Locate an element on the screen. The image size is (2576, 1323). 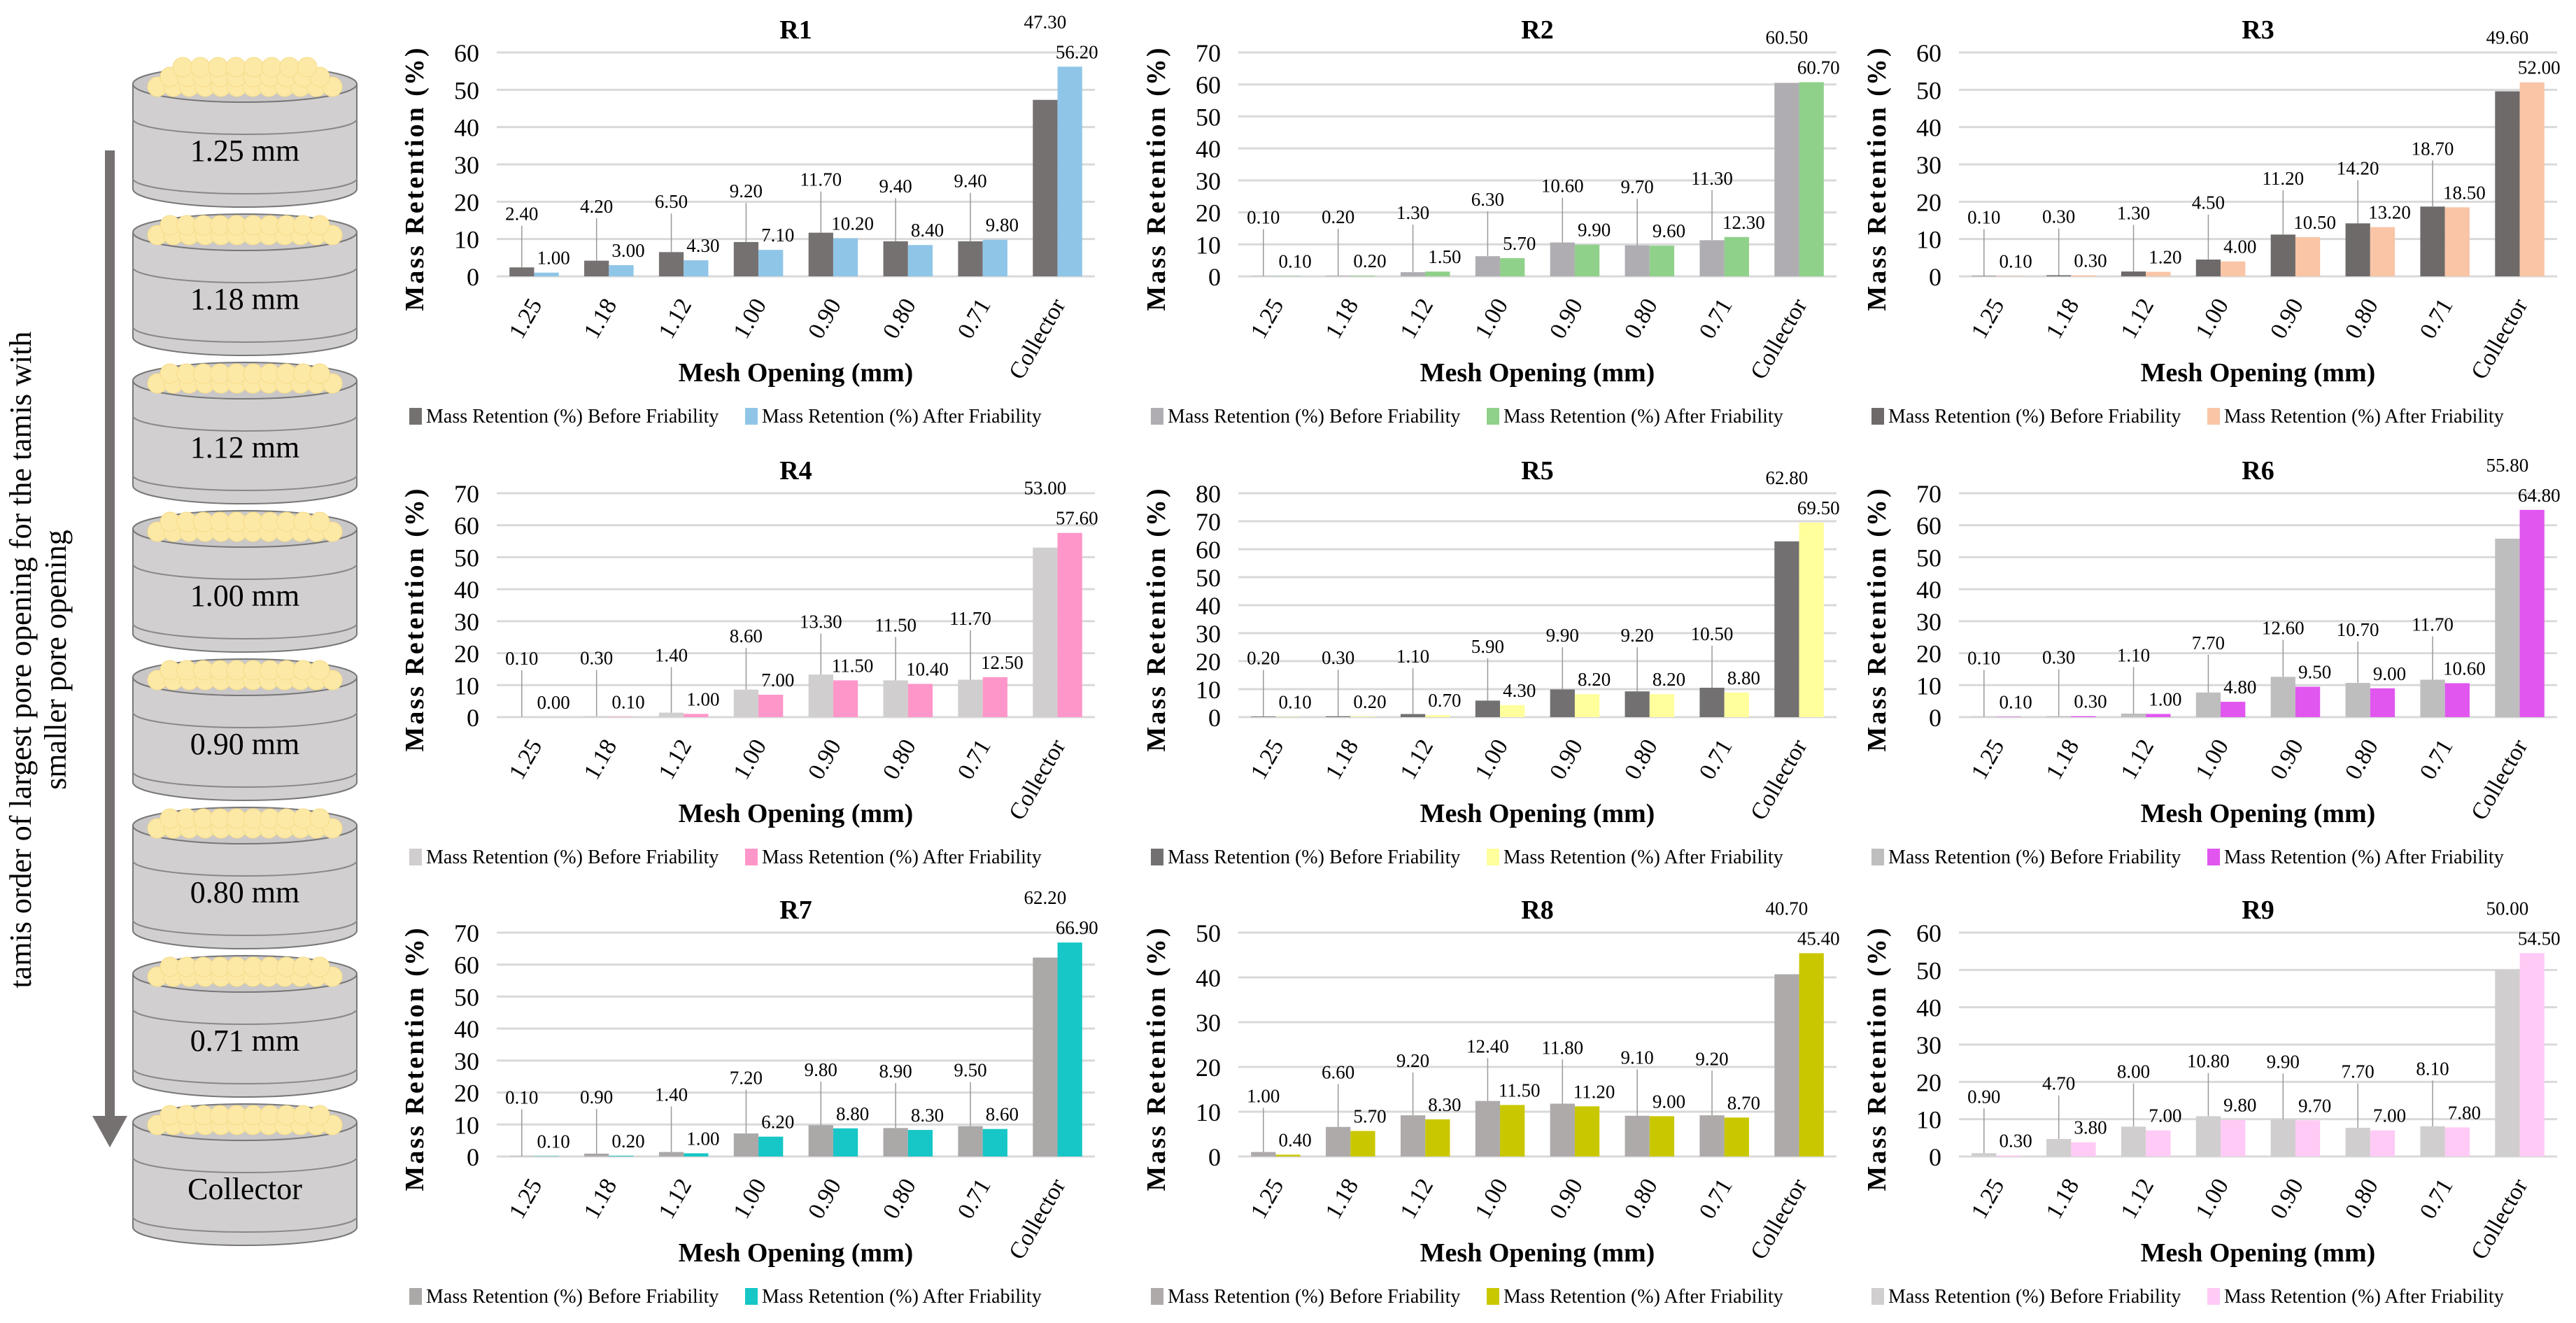
data-label: 0.30 is located at coordinates (1338, 657).